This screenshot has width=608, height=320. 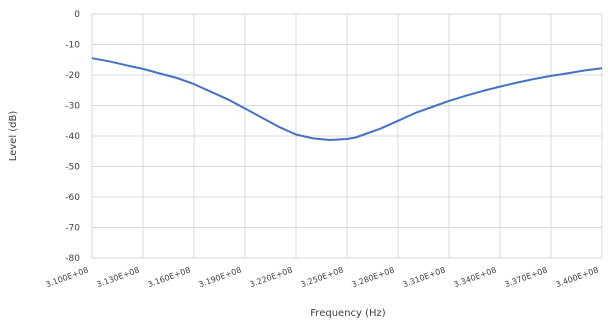 I want to click on y-axis-ticks: 0 -10 -20 -30 -40 -50 -60 -70 -80, so click(x=72, y=137).